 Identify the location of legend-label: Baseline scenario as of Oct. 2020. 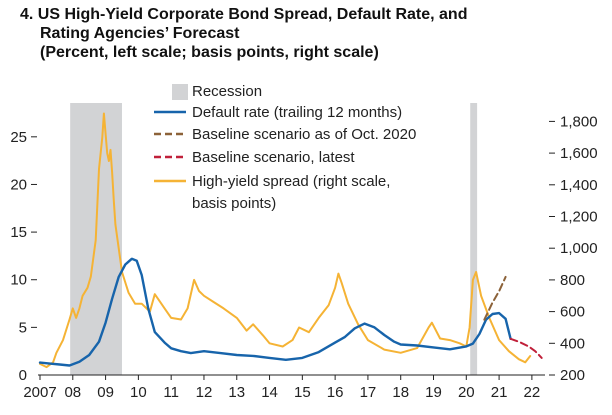
(304, 134).